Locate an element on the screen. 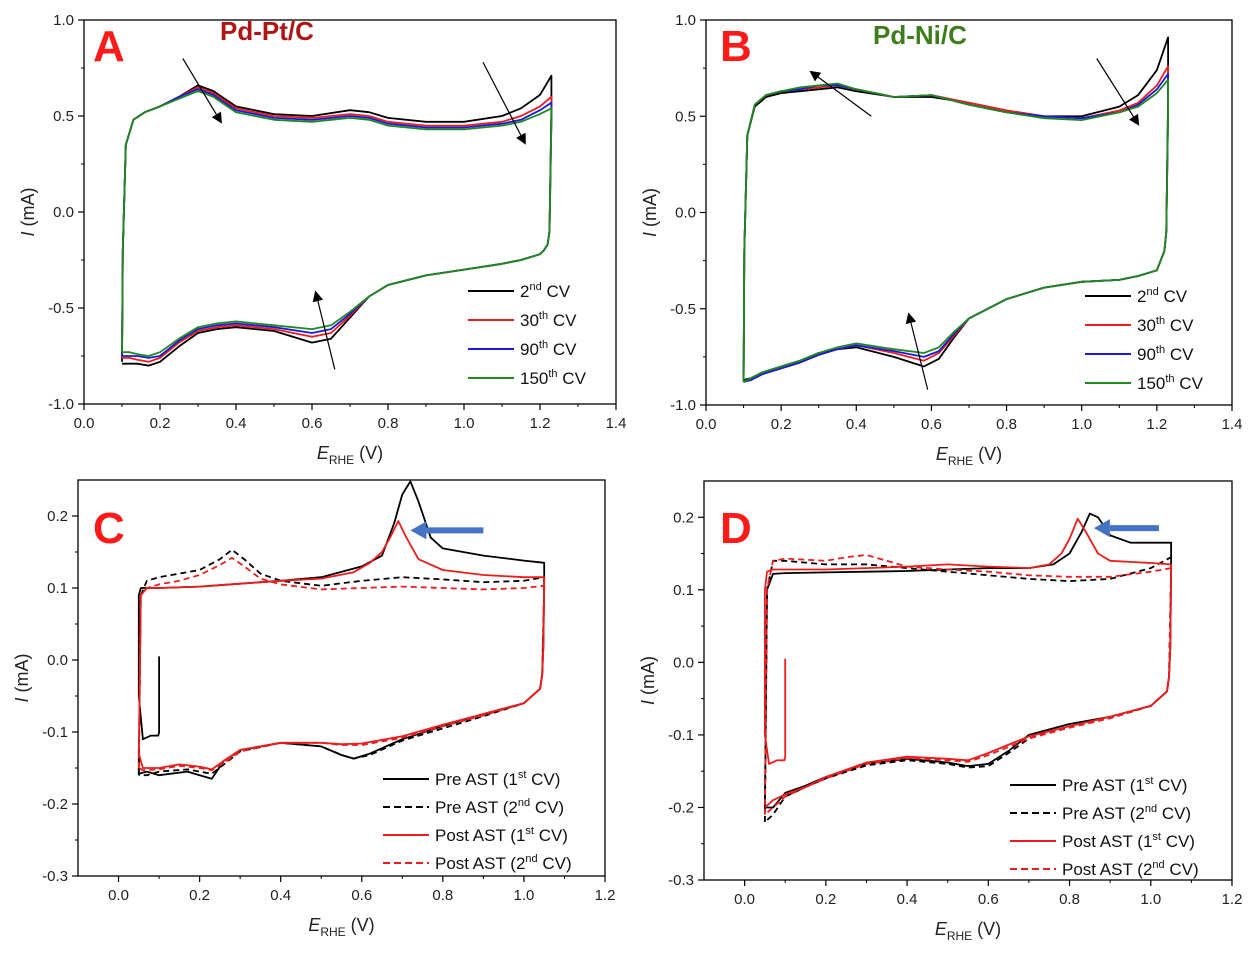  legend-label-c-1: Pre AST (1st CV) is located at coordinates (497, 779).